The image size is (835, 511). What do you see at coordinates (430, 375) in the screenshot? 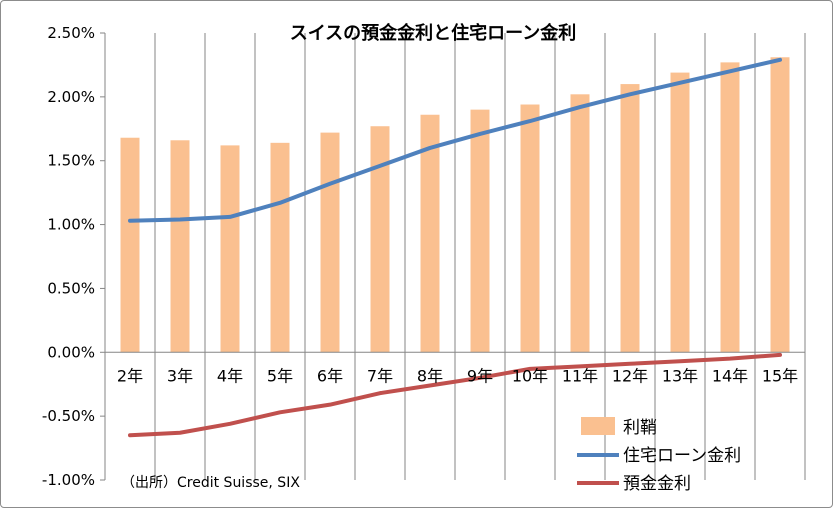
I see `x-tick-label: 8年` at bounding box center [430, 375].